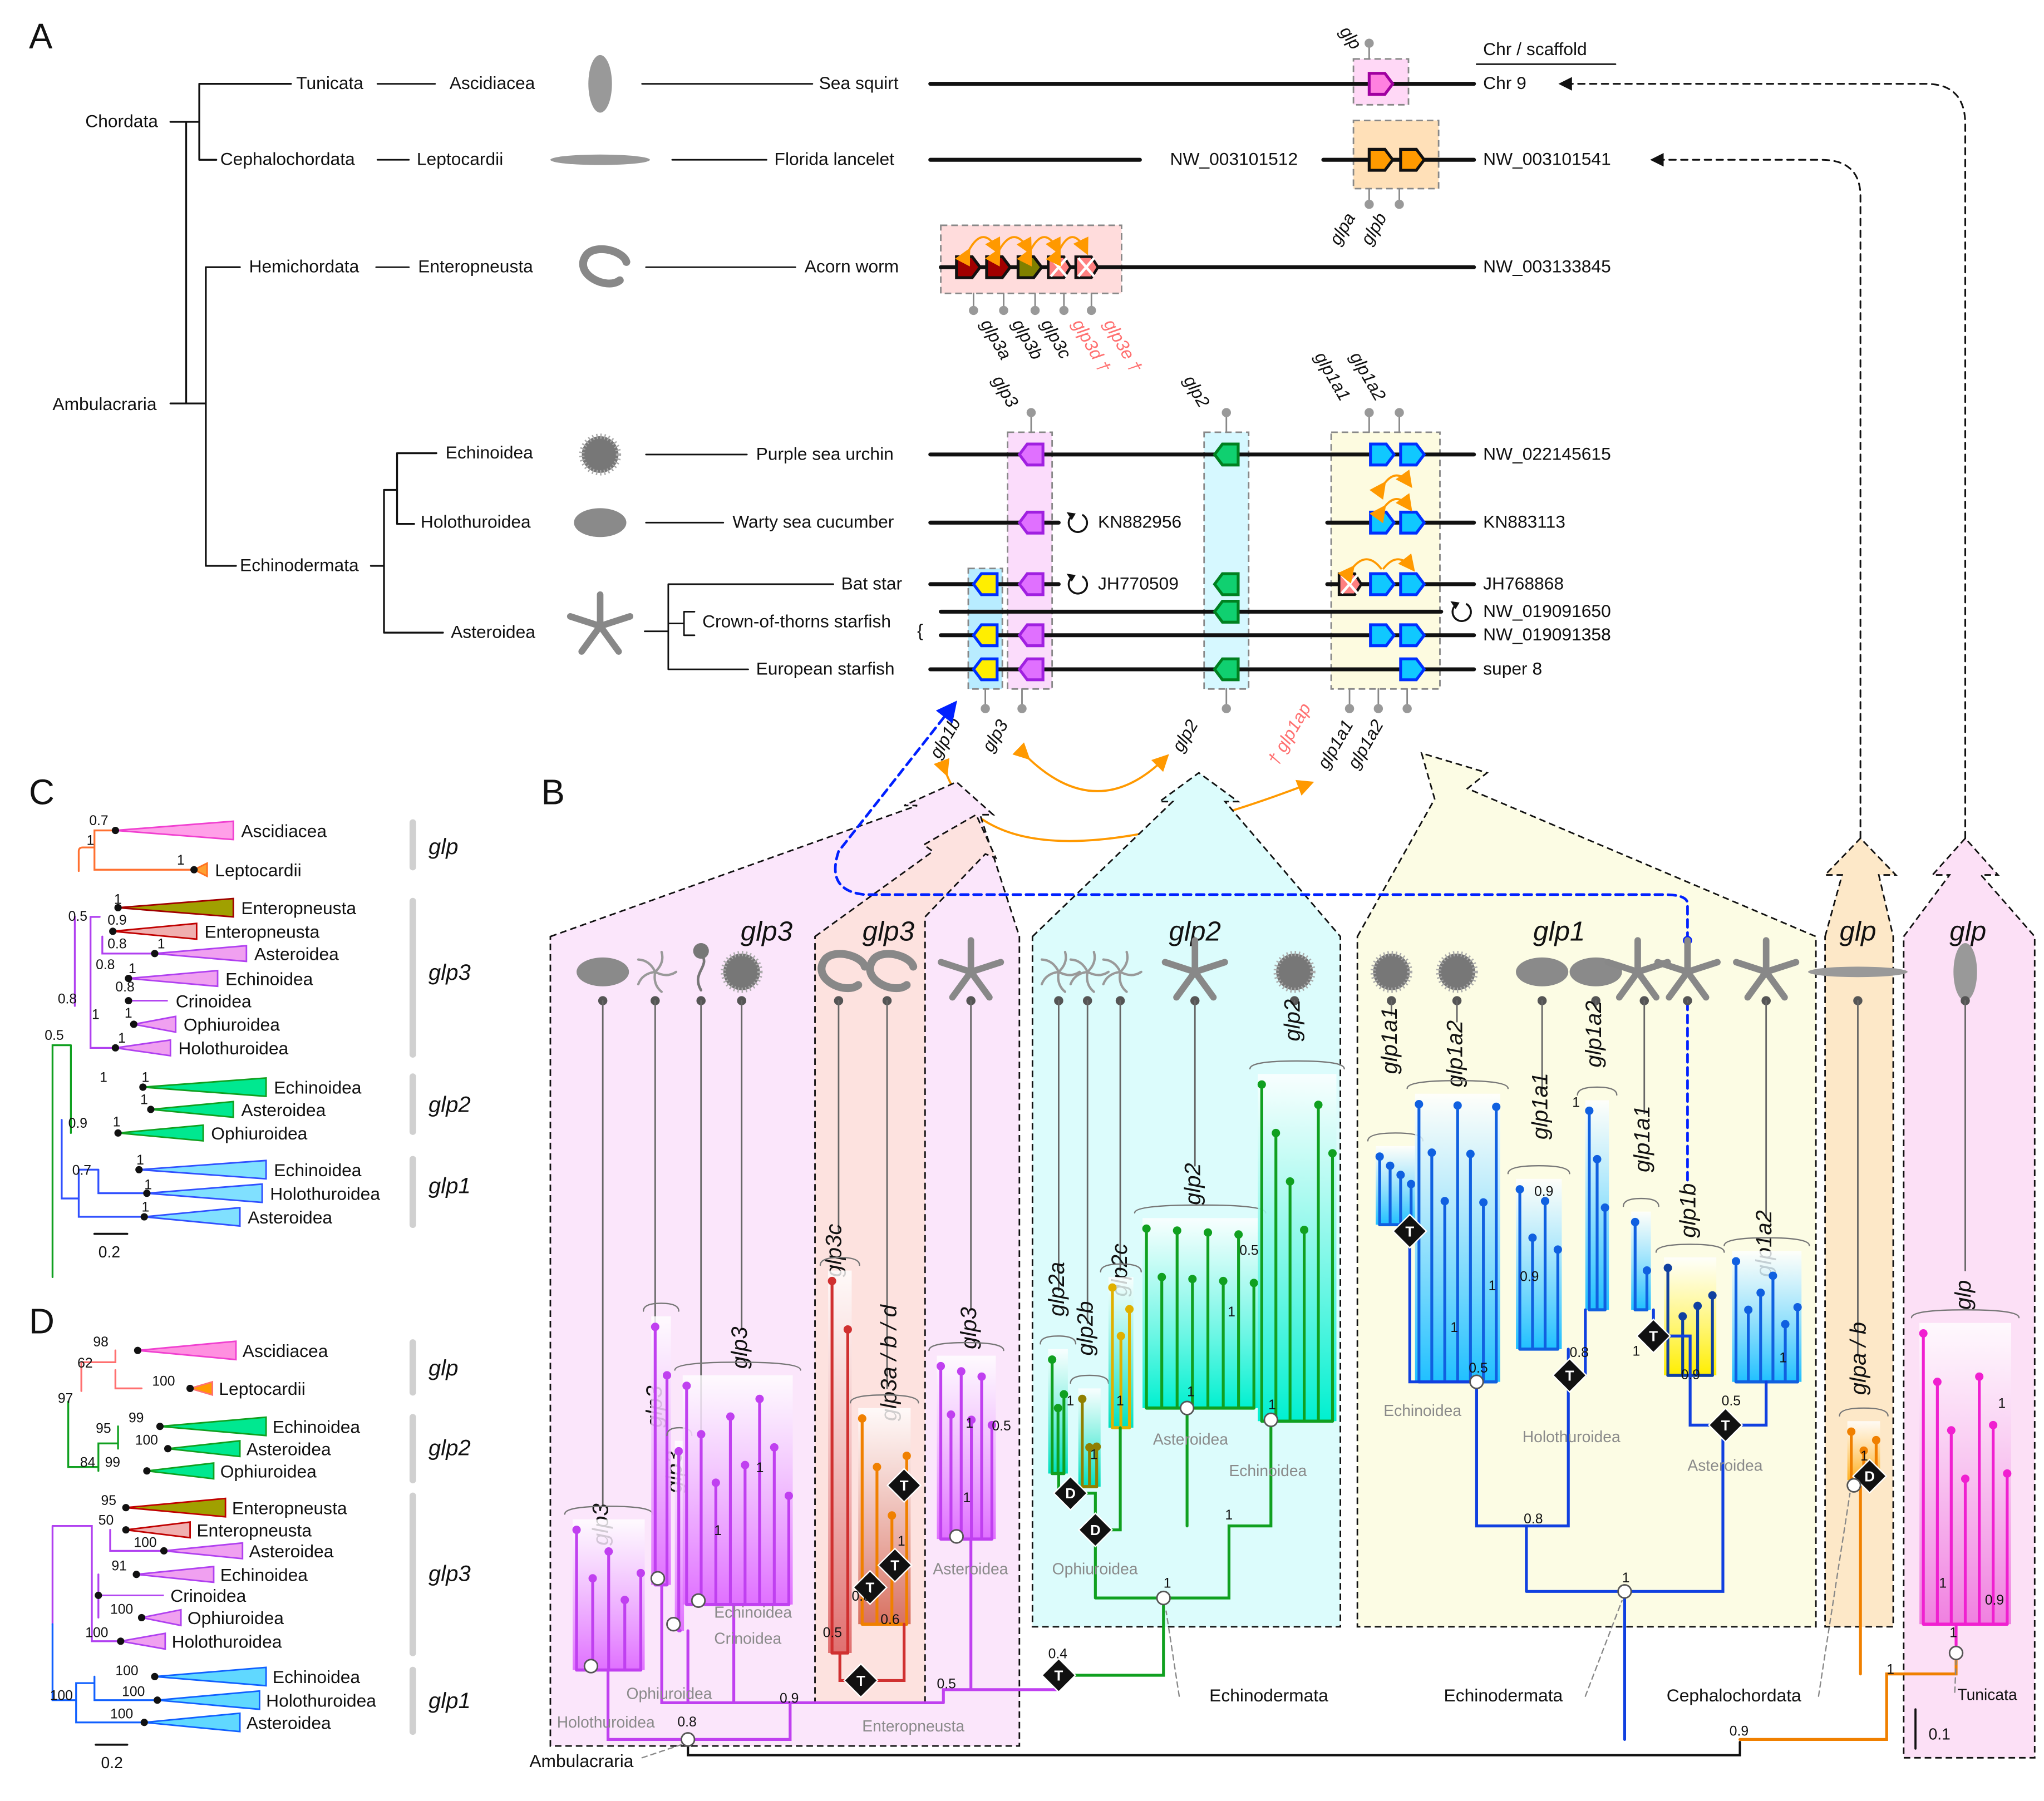 This screenshot has width=2044, height=1801. What do you see at coordinates (88, 1463) in the screenshot?
I see `support-value: 84` at bounding box center [88, 1463].